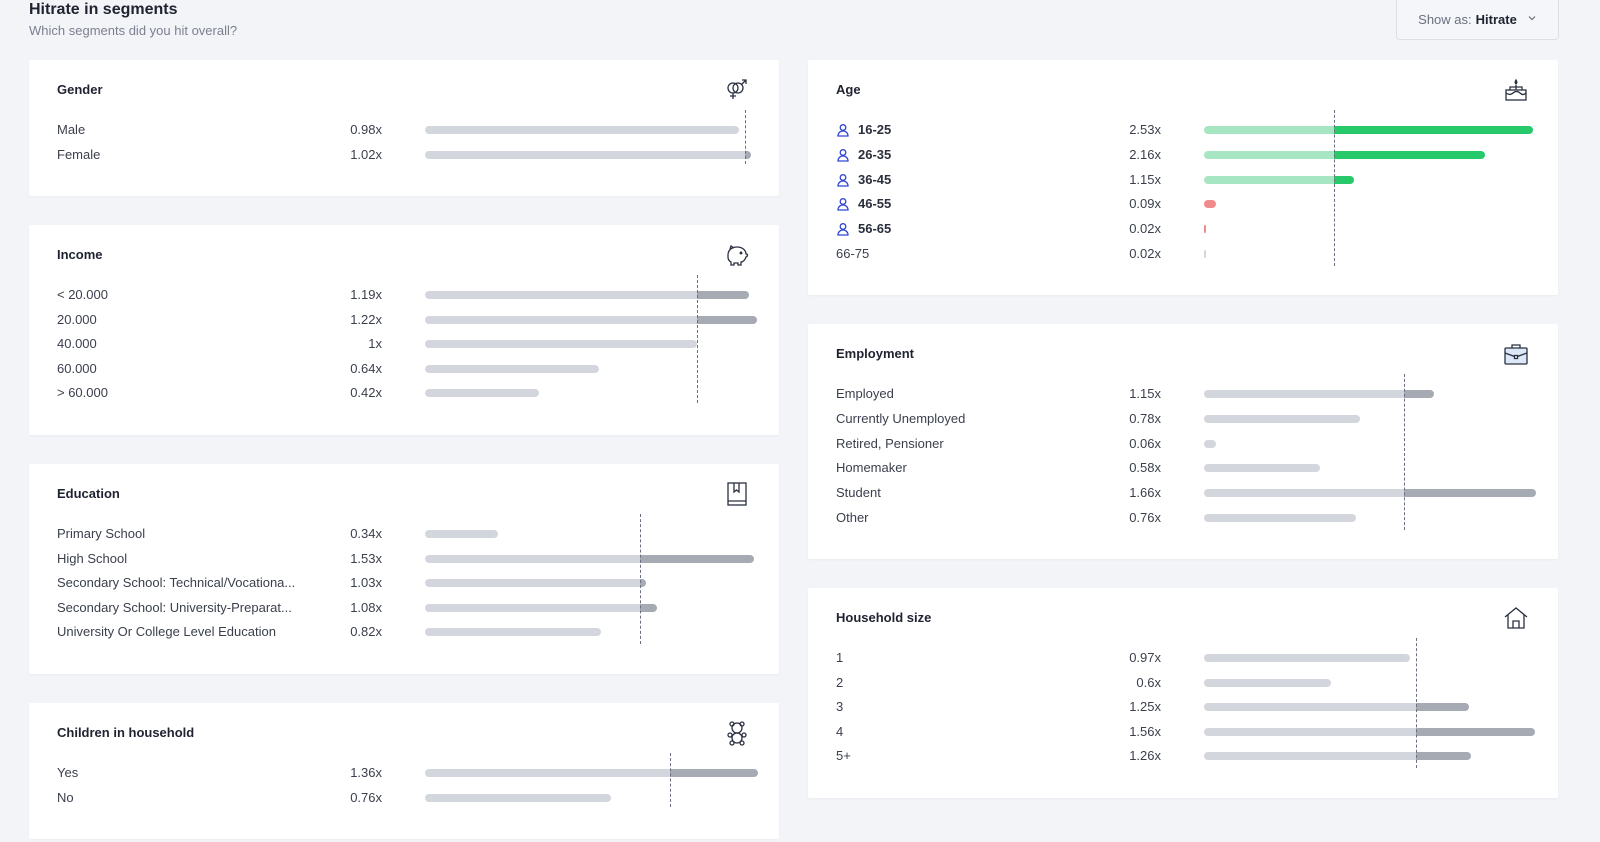 The width and height of the screenshot is (1600, 842). Describe the element at coordinates (1183, 468) in the screenshot. I see `segment-row: Homemaker 0.58x` at that location.